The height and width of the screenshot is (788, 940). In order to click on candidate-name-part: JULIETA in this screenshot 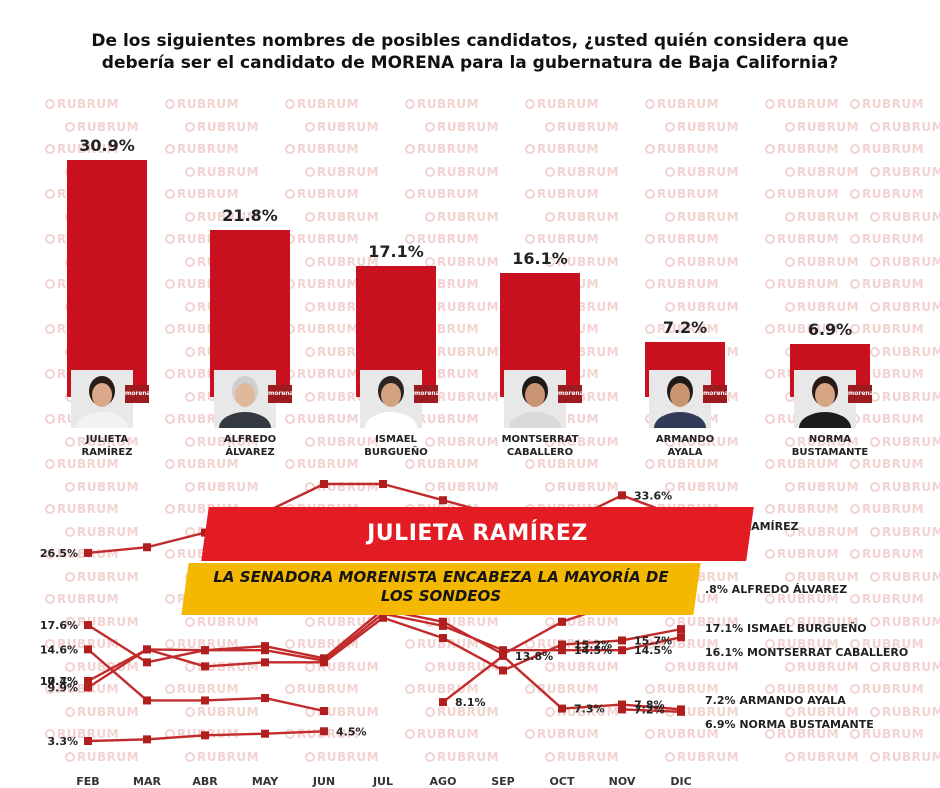, I will do `click(107, 439)`.